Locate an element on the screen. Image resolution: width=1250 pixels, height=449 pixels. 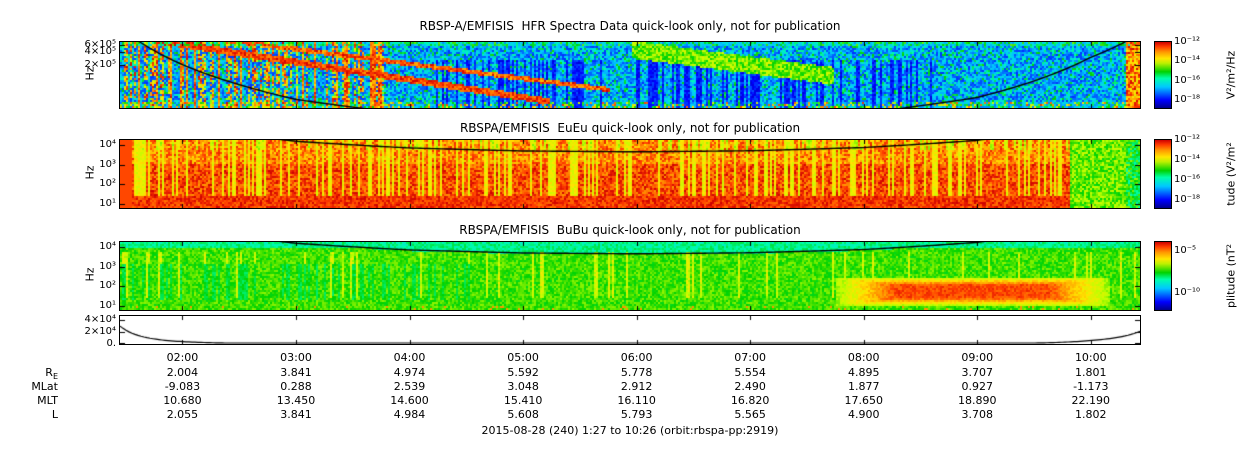
euEu-colorbar is located at coordinates (1163, 174).